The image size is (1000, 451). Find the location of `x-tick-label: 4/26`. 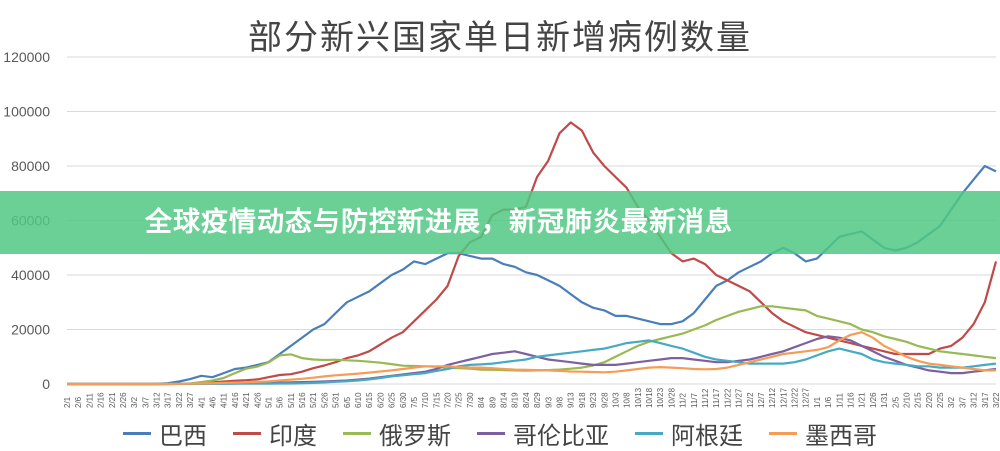

x-tick-label: 4/26 is located at coordinates (257, 400).